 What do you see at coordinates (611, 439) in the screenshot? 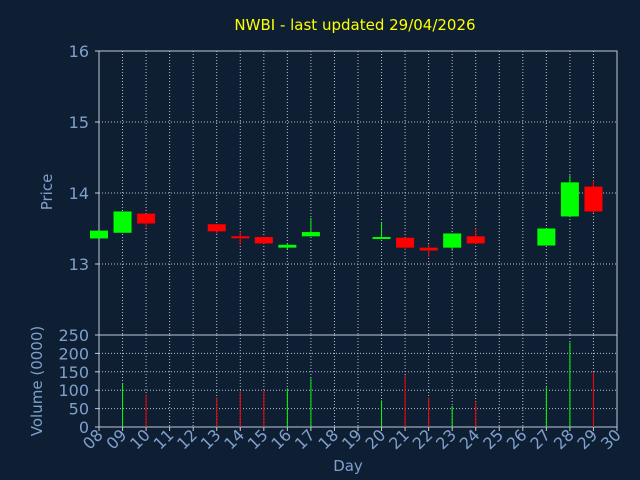
I see `x-tick-label: 30` at bounding box center [611, 439].